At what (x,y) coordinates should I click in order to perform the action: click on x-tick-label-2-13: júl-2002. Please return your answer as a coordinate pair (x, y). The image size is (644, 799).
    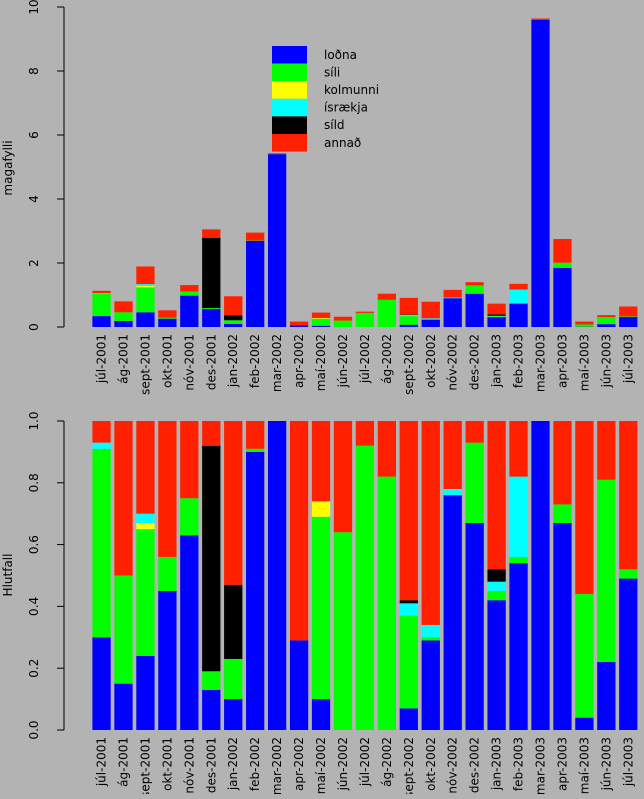
    Looking at the image, I should click on (365, 762).